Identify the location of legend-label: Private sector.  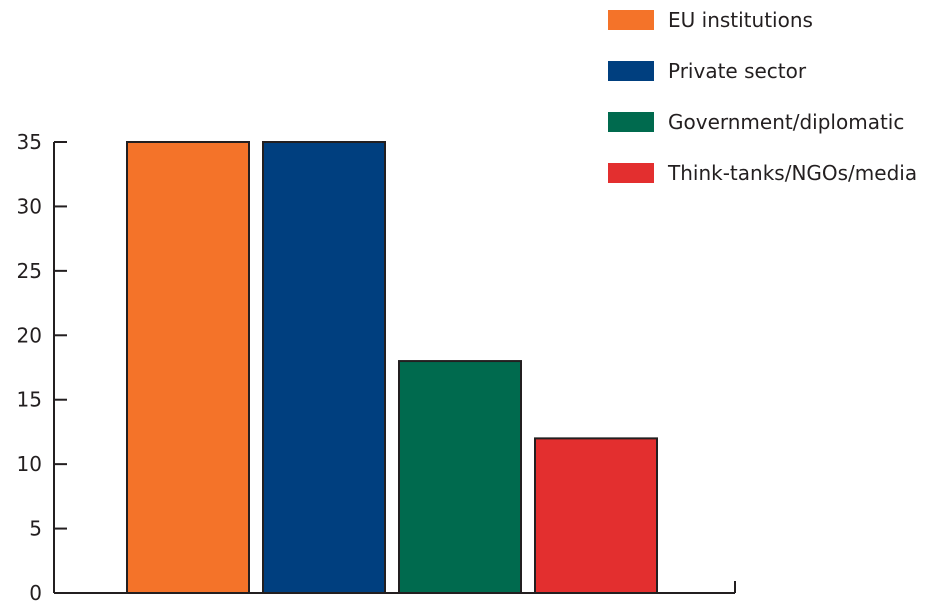
(737, 71).